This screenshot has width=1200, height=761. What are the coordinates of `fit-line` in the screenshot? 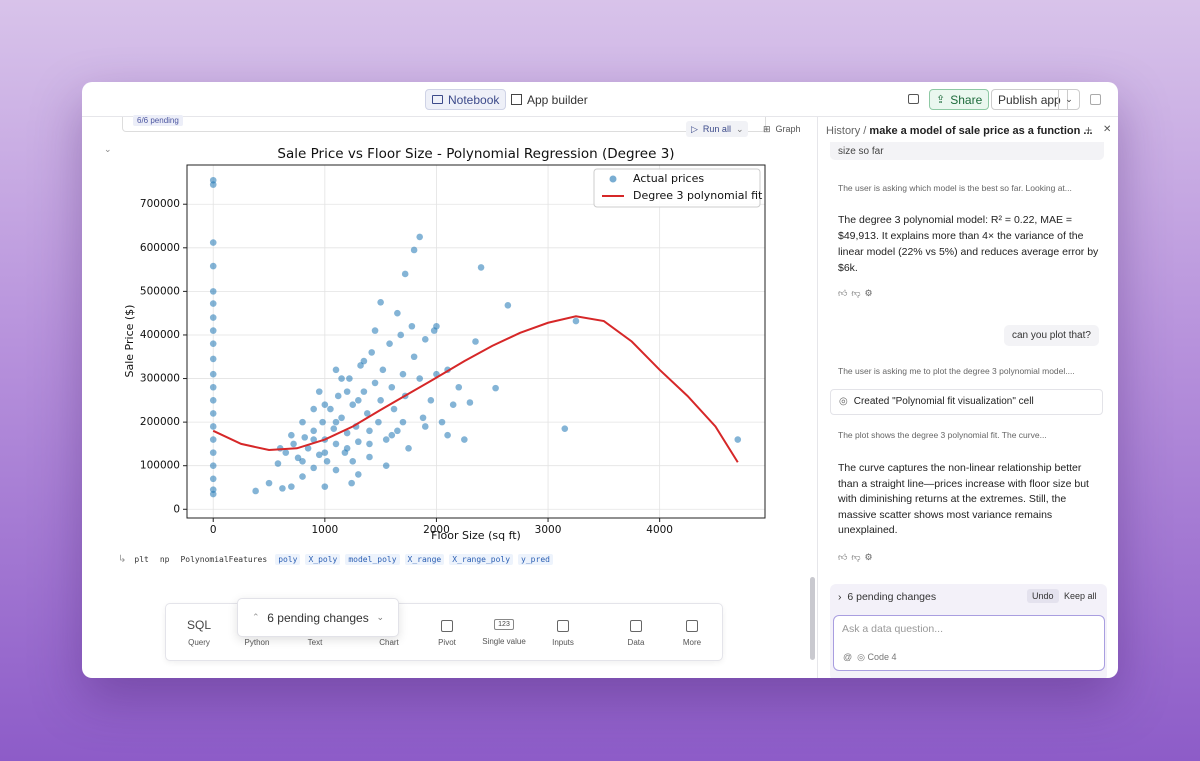 It's located at (475, 389).